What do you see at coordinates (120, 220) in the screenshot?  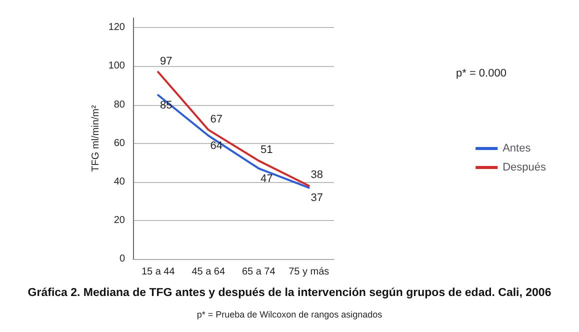 I see `y-tick-label: 20` at bounding box center [120, 220].